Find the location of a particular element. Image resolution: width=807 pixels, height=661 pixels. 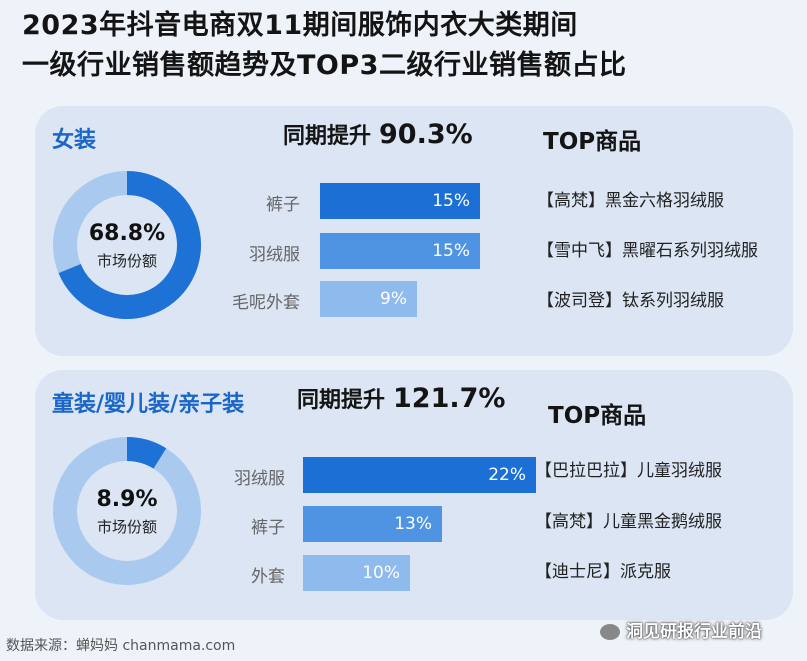

growth-metric: 同期提升 121.7% is located at coordinates (401, 398).